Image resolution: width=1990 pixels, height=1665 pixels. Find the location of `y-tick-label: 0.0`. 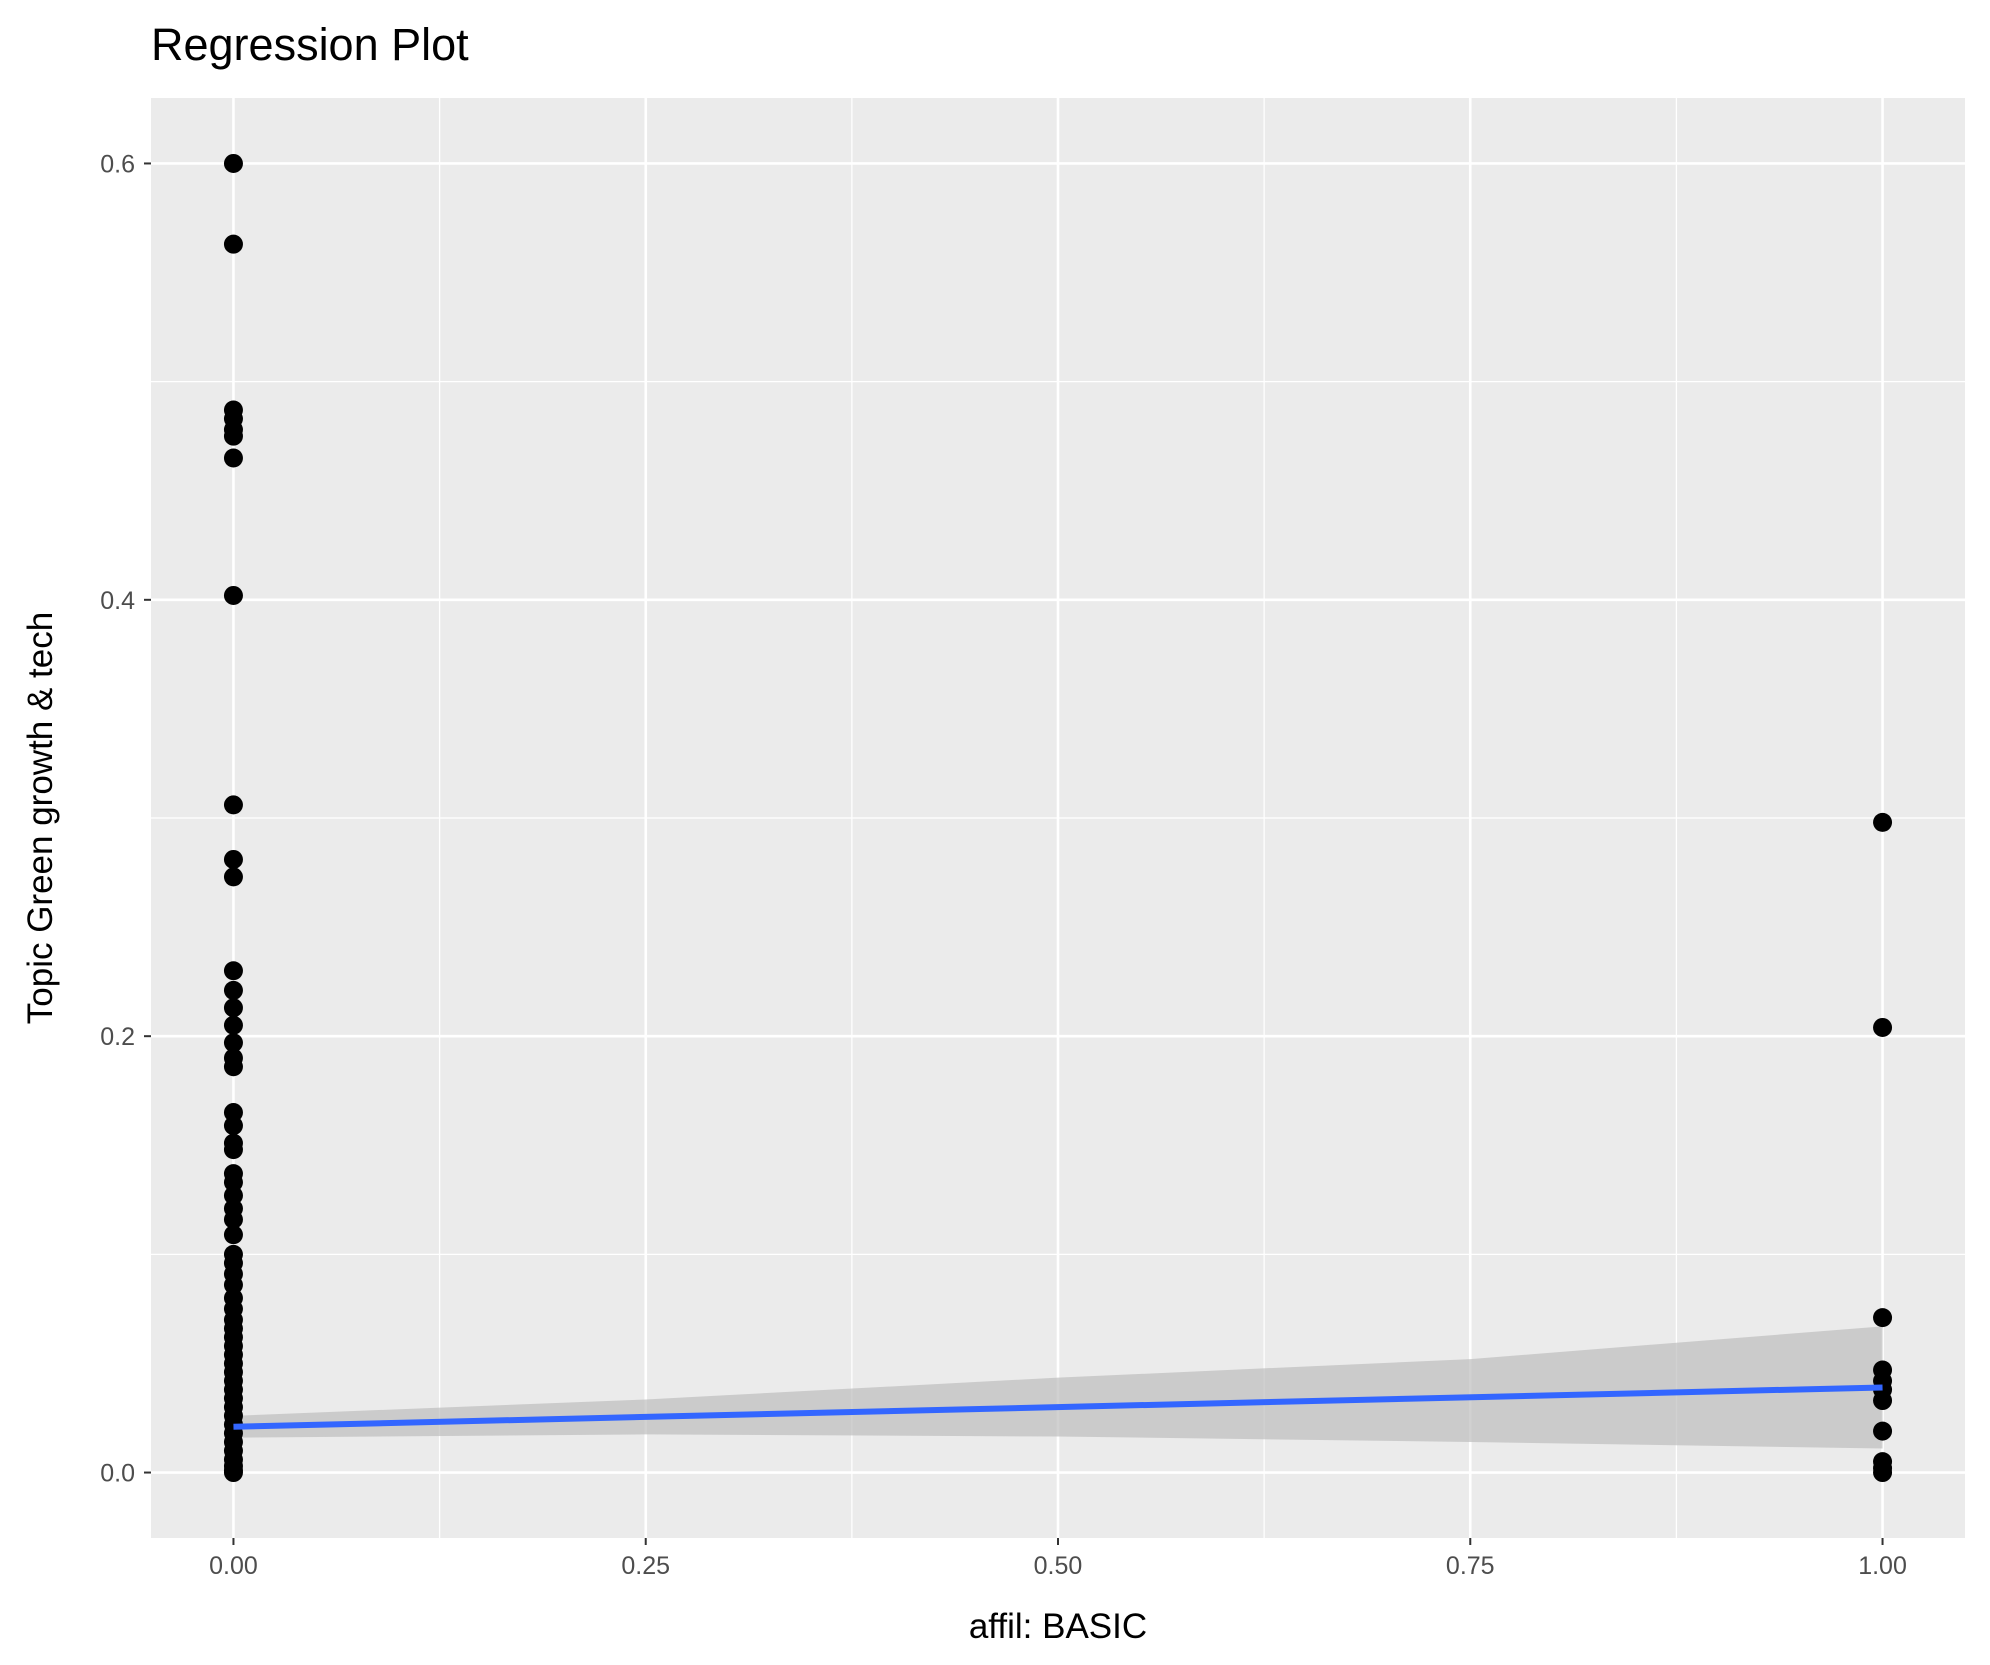

y-tick-label: 0.0 is located at coordinates (117, 1474).